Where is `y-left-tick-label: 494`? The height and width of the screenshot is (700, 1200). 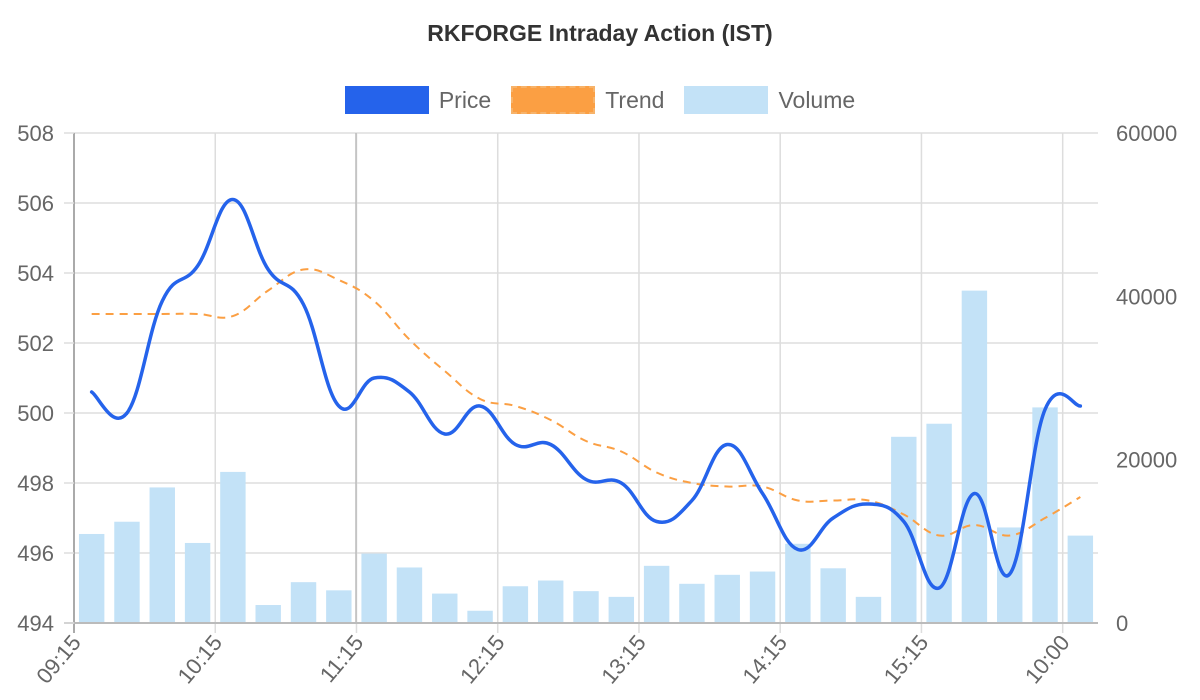 y-left-tick-label: 494 is located at coordinates (35, 623).